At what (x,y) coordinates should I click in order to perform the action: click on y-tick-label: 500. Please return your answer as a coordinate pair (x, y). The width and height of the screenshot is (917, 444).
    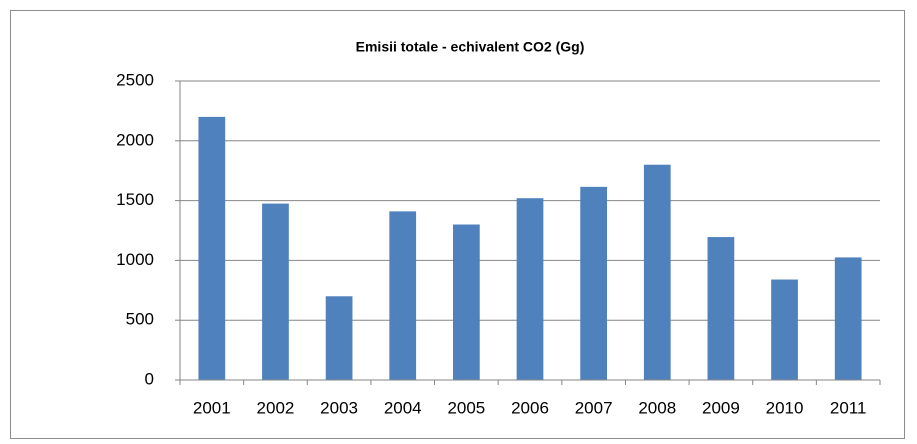
    Looking at the image, I should click on (140, 319).